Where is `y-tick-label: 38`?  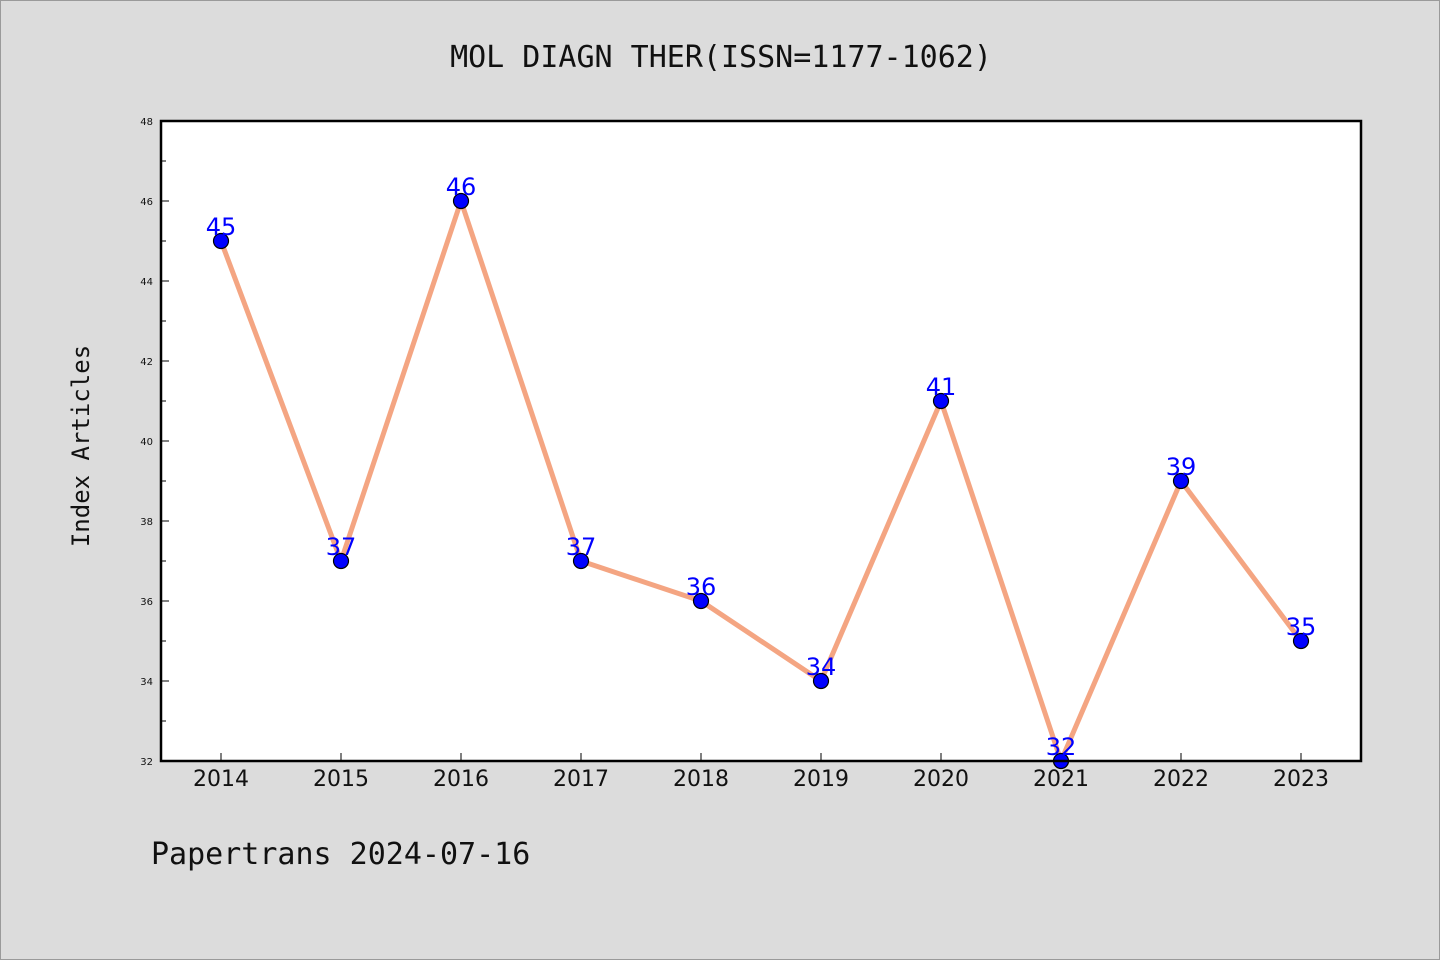 y-tick-label: 38 is located at coordinates (146, 522).